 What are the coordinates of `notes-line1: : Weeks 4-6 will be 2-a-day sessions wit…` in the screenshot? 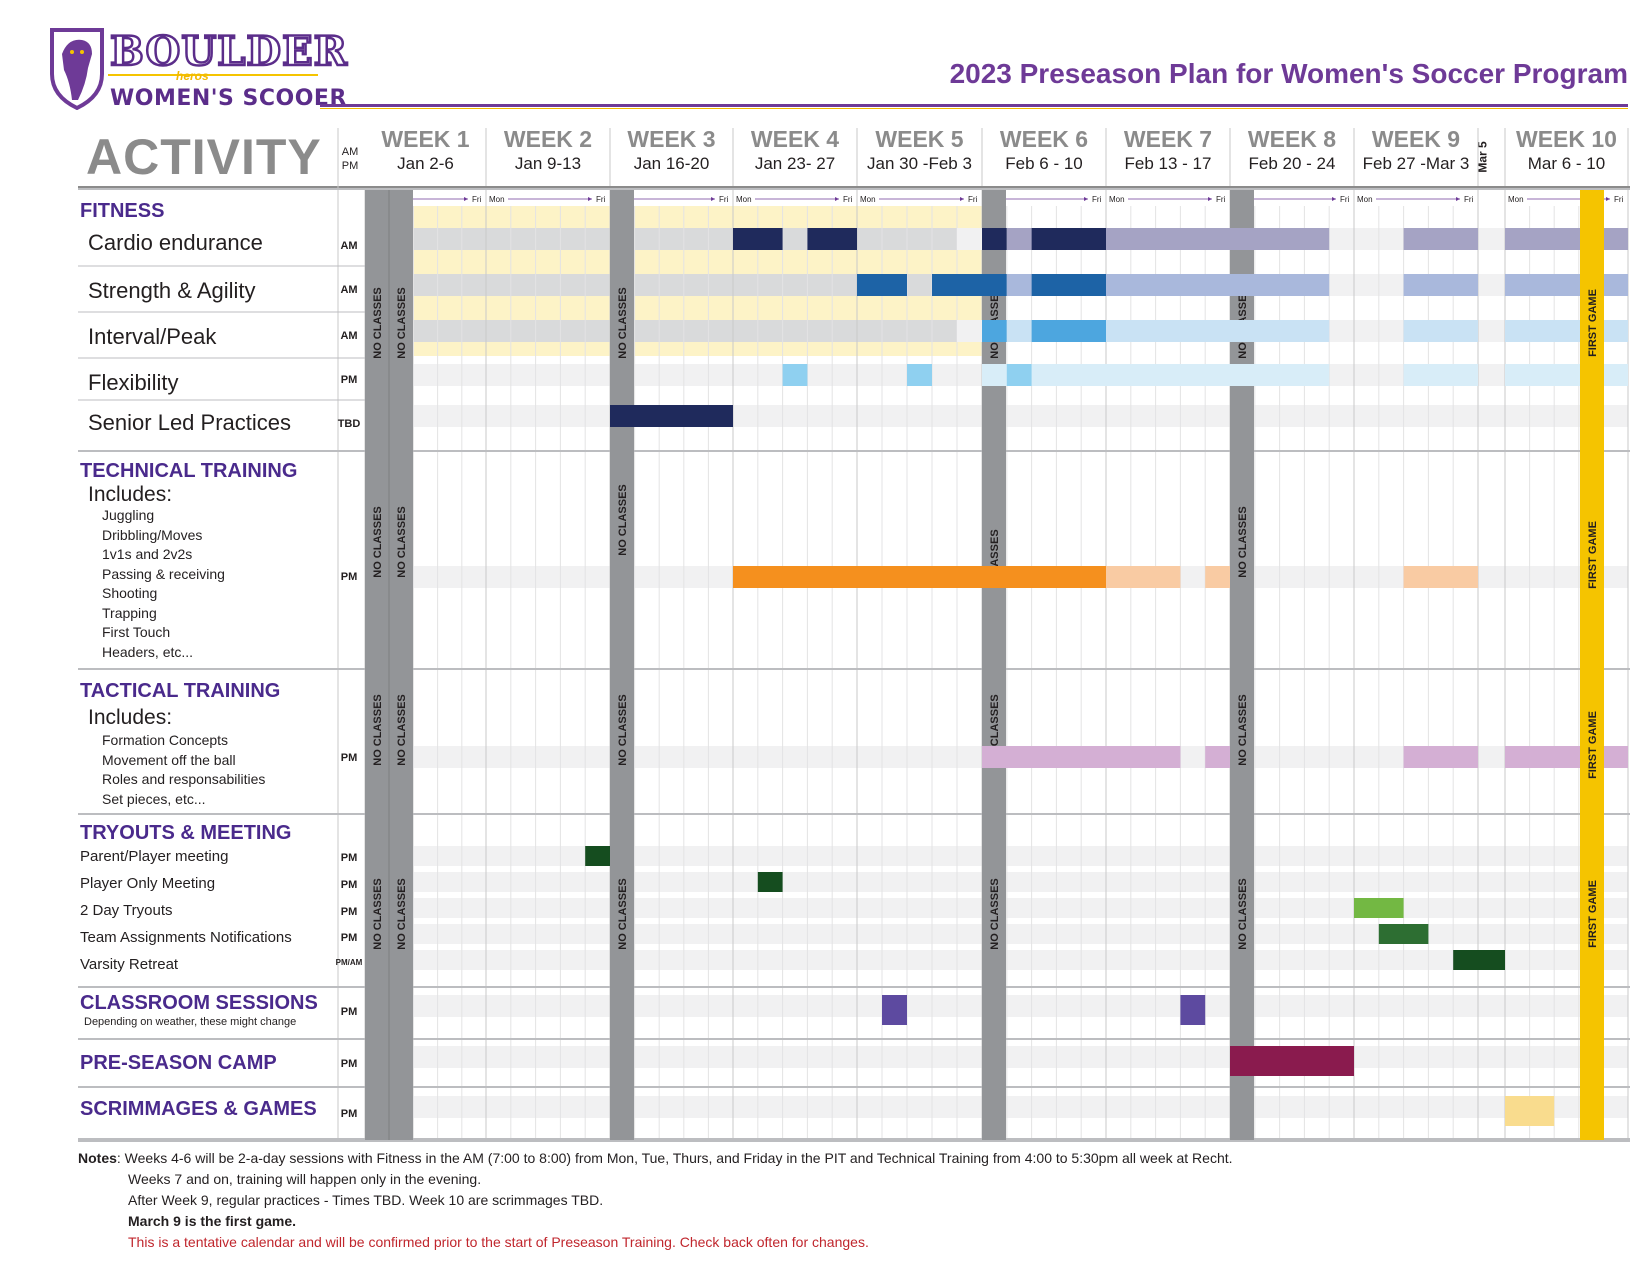 It's located at (674, 1158).